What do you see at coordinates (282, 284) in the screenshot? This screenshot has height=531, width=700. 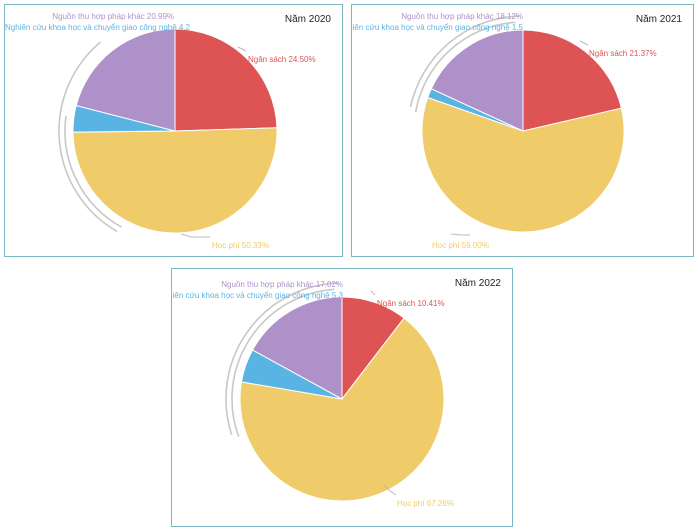 I see `slice-label: Nguồn thu hợp pháp khác 17.02%` at bounding box center [282, 284].